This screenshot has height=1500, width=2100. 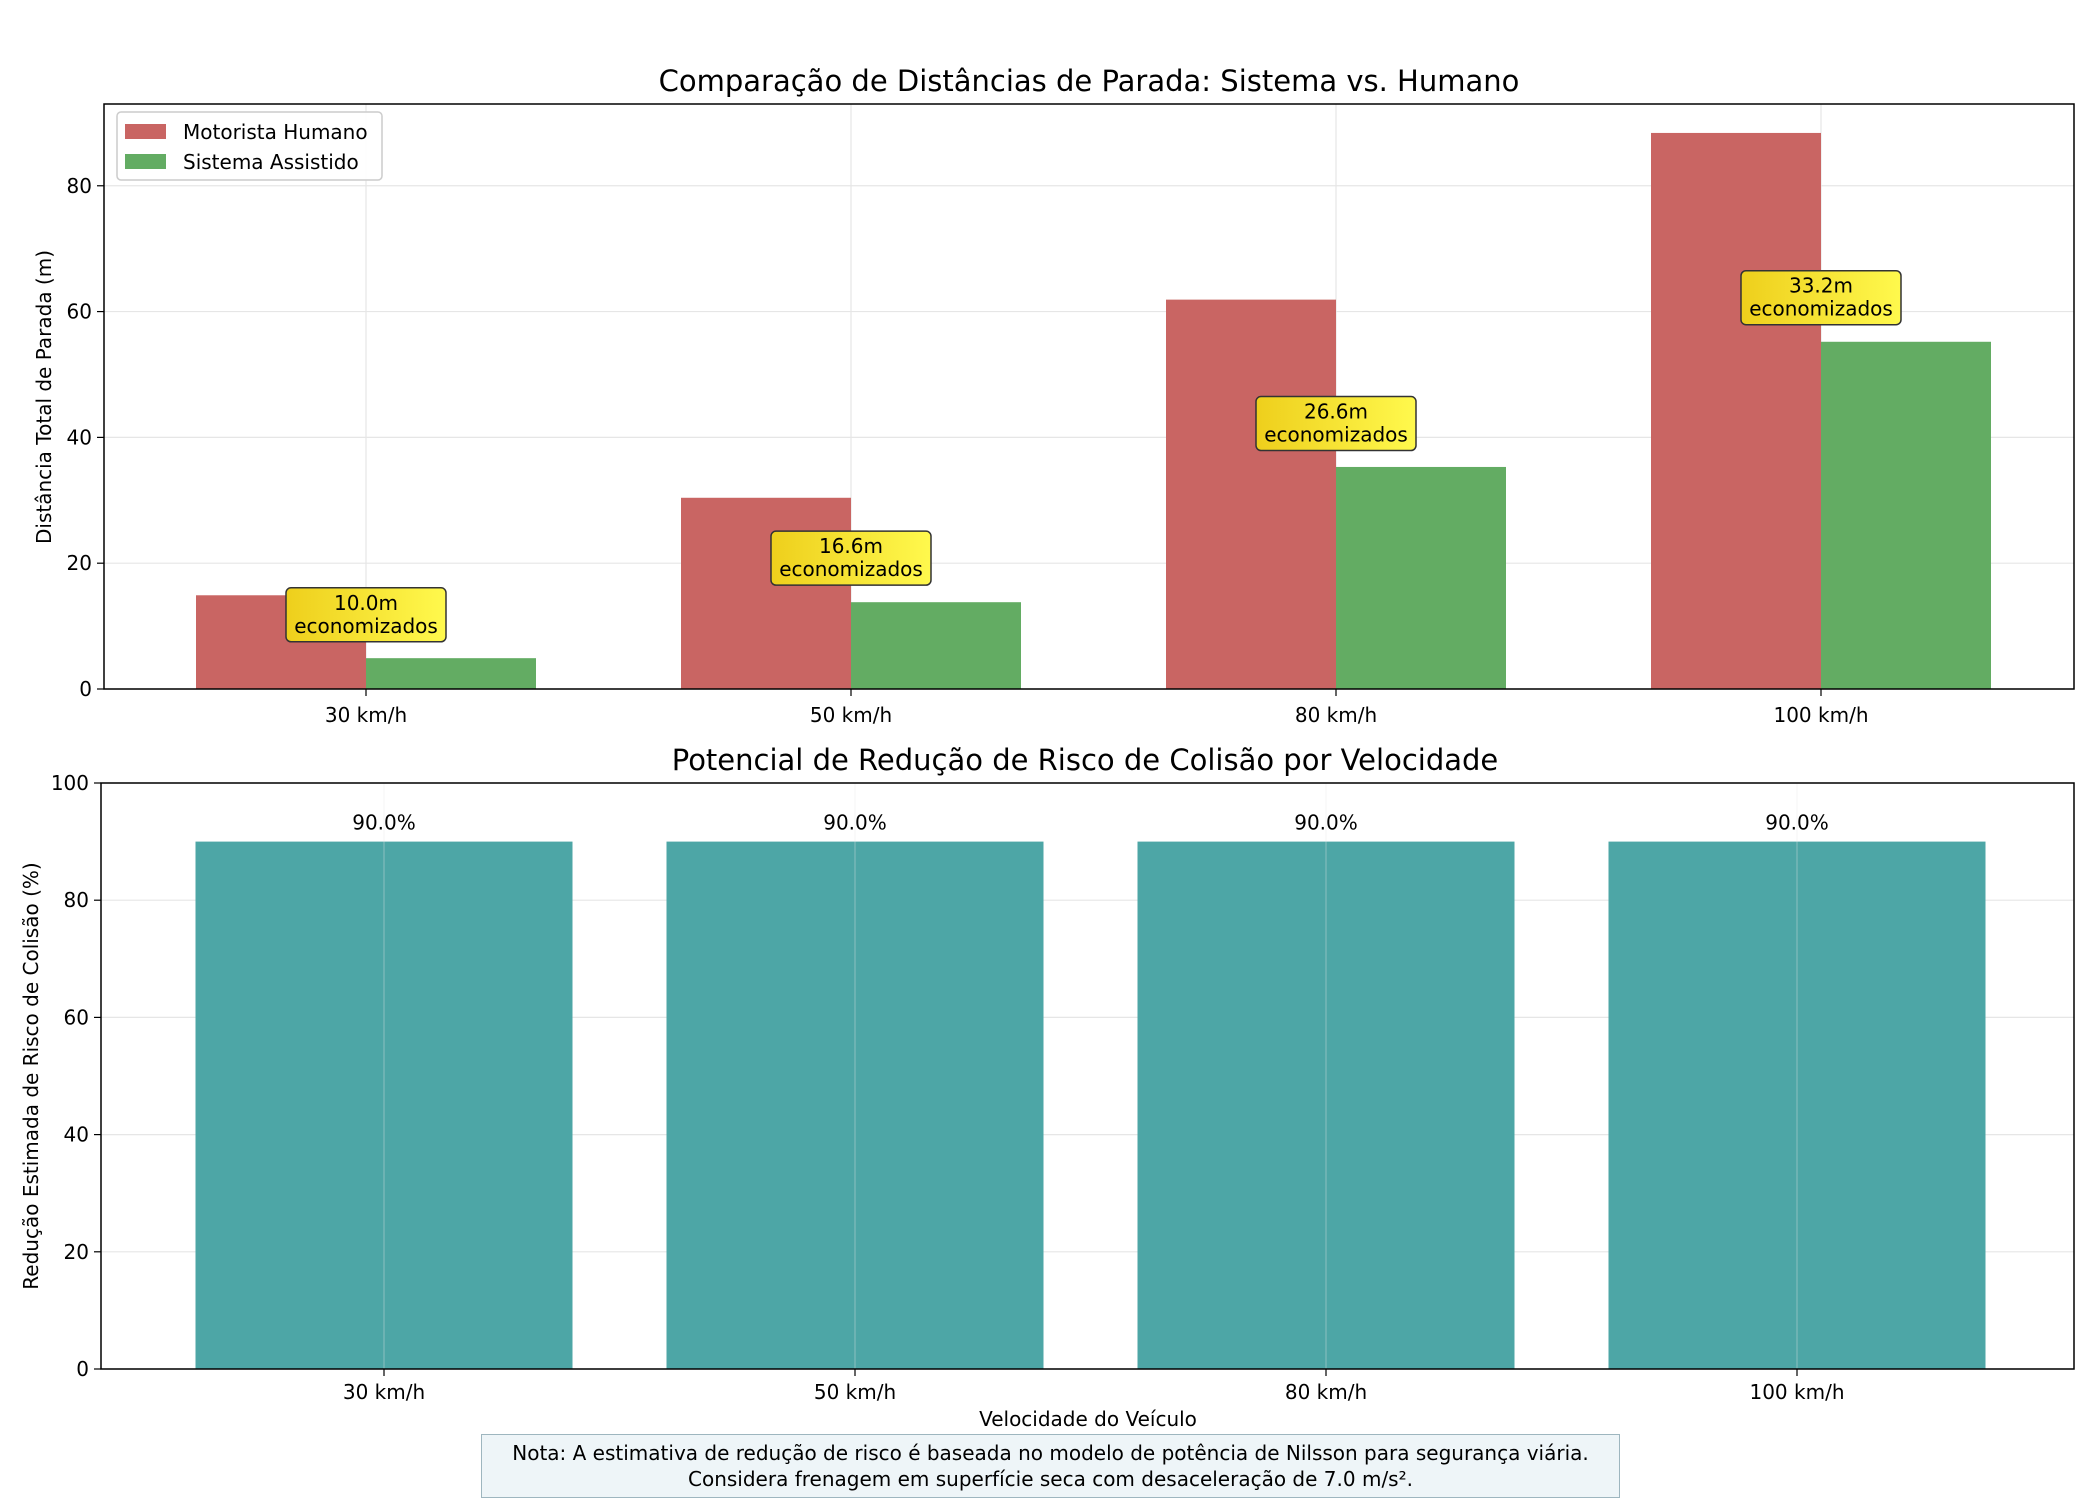 What do you see at coordinates (1421, 577) in the screenshot?
I see `bar-sistema-assistido-80-km-h` at bounding box center [1421, 577].